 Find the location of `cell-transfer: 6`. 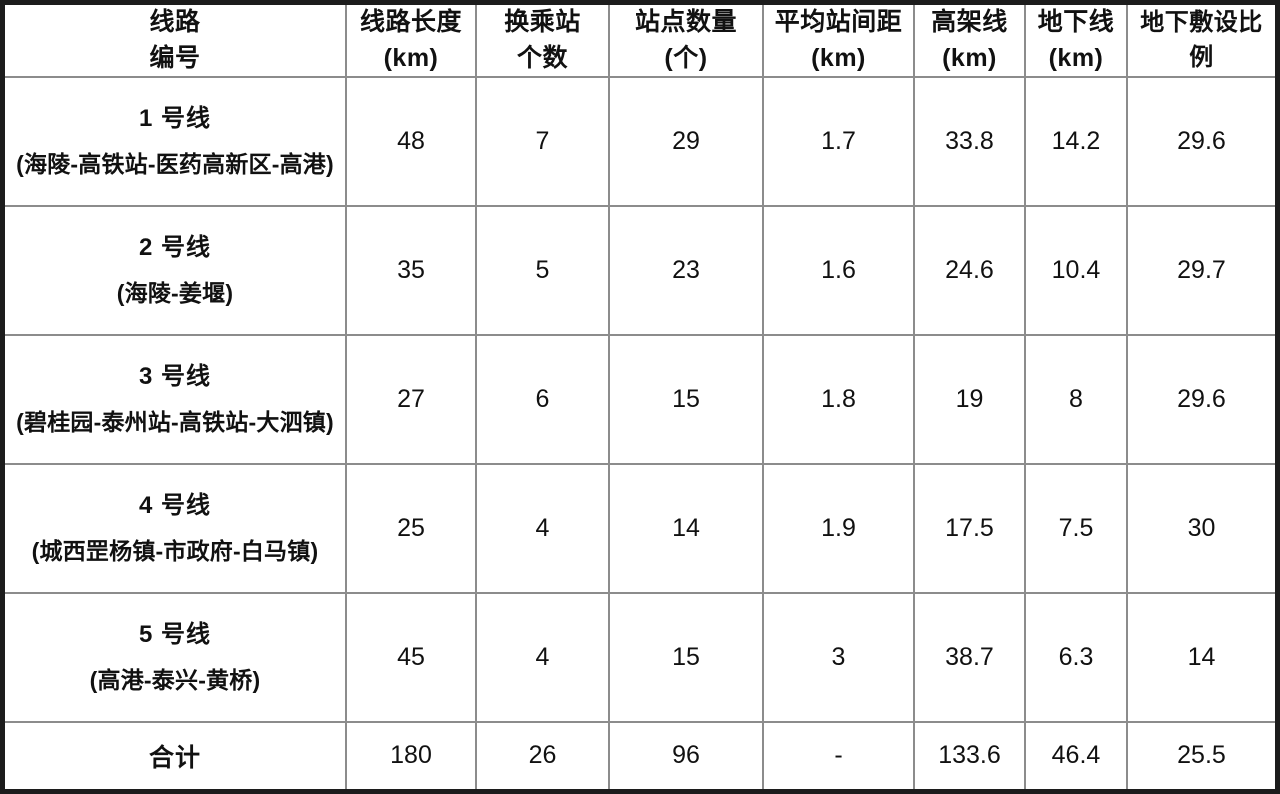

cell-transfer: 6 is located at coordinates (543, 399).